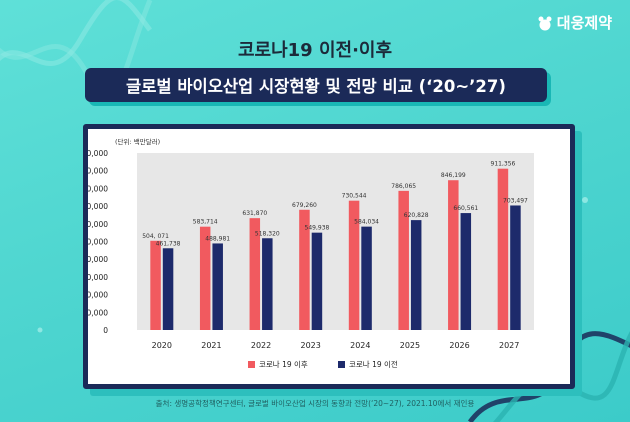 Image resolution: width=630 pixels, height=422 pixels. I want to click on x-tick-label: 2026, so click(459, 345).